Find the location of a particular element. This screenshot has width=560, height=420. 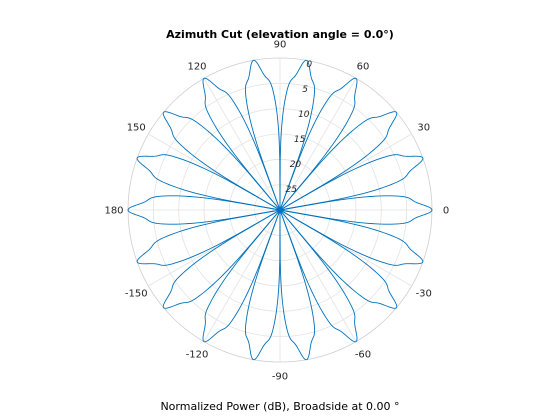

angle-tick-label: 180 is located at coordinates (113, 211).